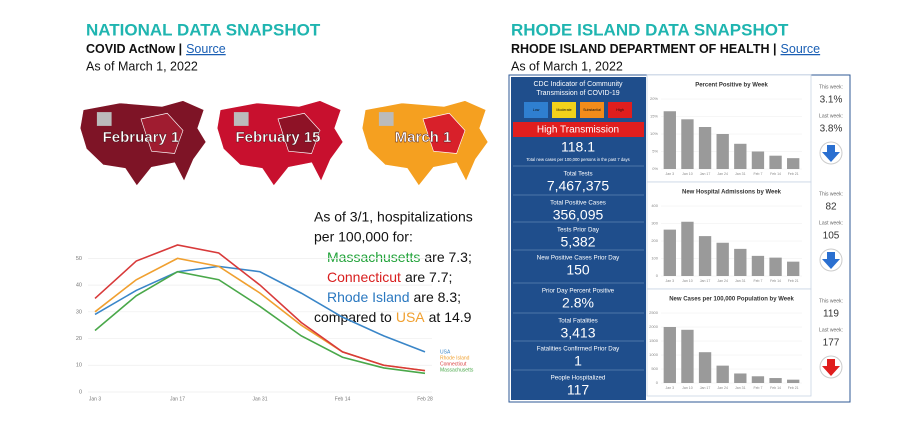  What do you see at coordinates (447, 257) in the screenshot?
I see `note-value: are 7.3;` at bounding box center [447, 257].